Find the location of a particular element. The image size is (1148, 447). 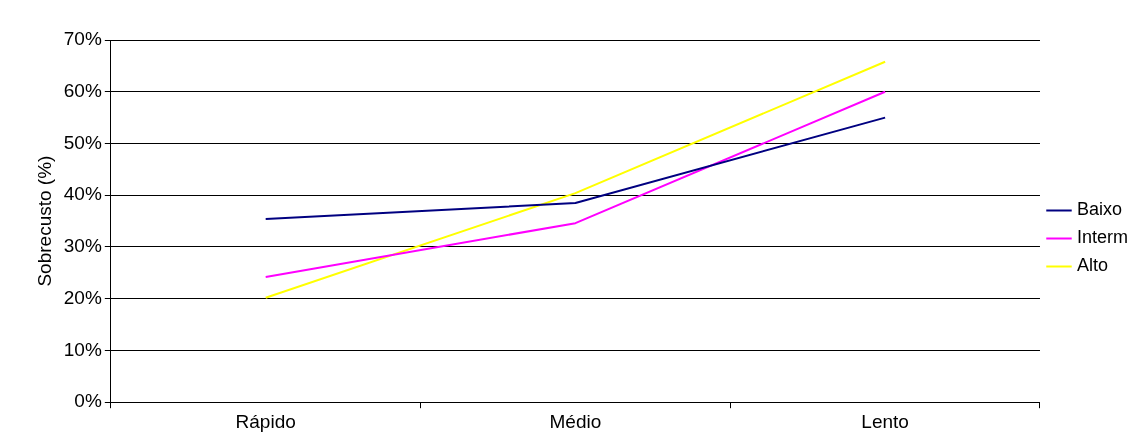

y-tick-label: 70% is located at coordinates (82, 39).